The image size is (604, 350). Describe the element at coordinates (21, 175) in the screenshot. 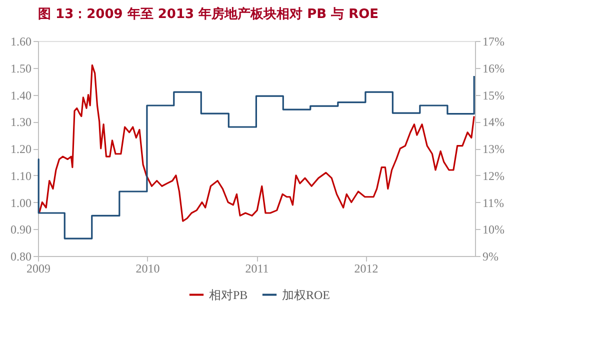

I see `y-tick-label: 1.10` at that location.